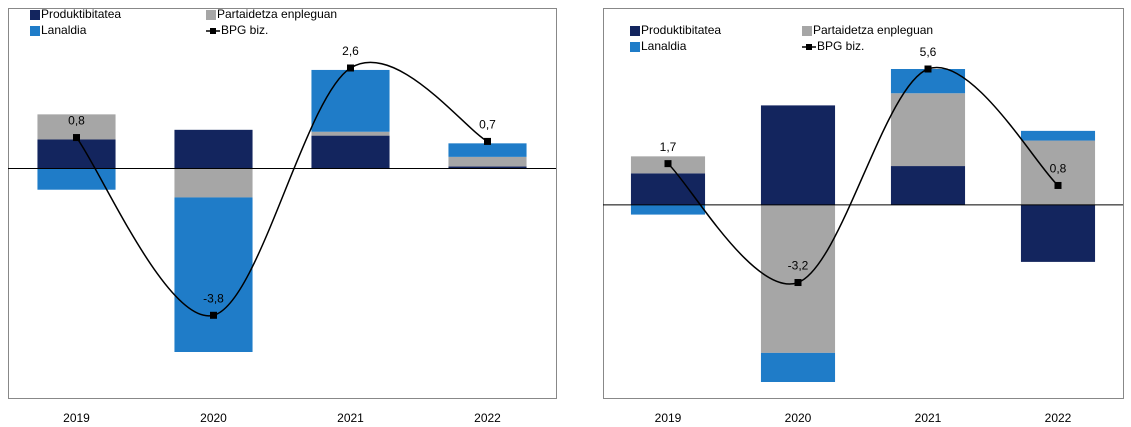 The width and height of the screenshot is (1131, 427). What do you see at coordinates (350, 51) in the screenshot?
I see `data-label: 2,6` at bounding box center [350, 51].